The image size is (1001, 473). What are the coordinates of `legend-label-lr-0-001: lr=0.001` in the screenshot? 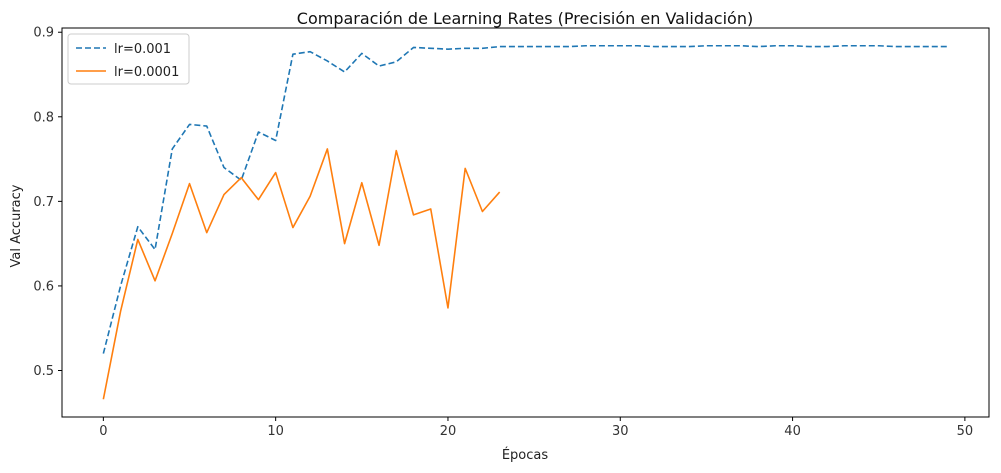 It's located at (142, 49).